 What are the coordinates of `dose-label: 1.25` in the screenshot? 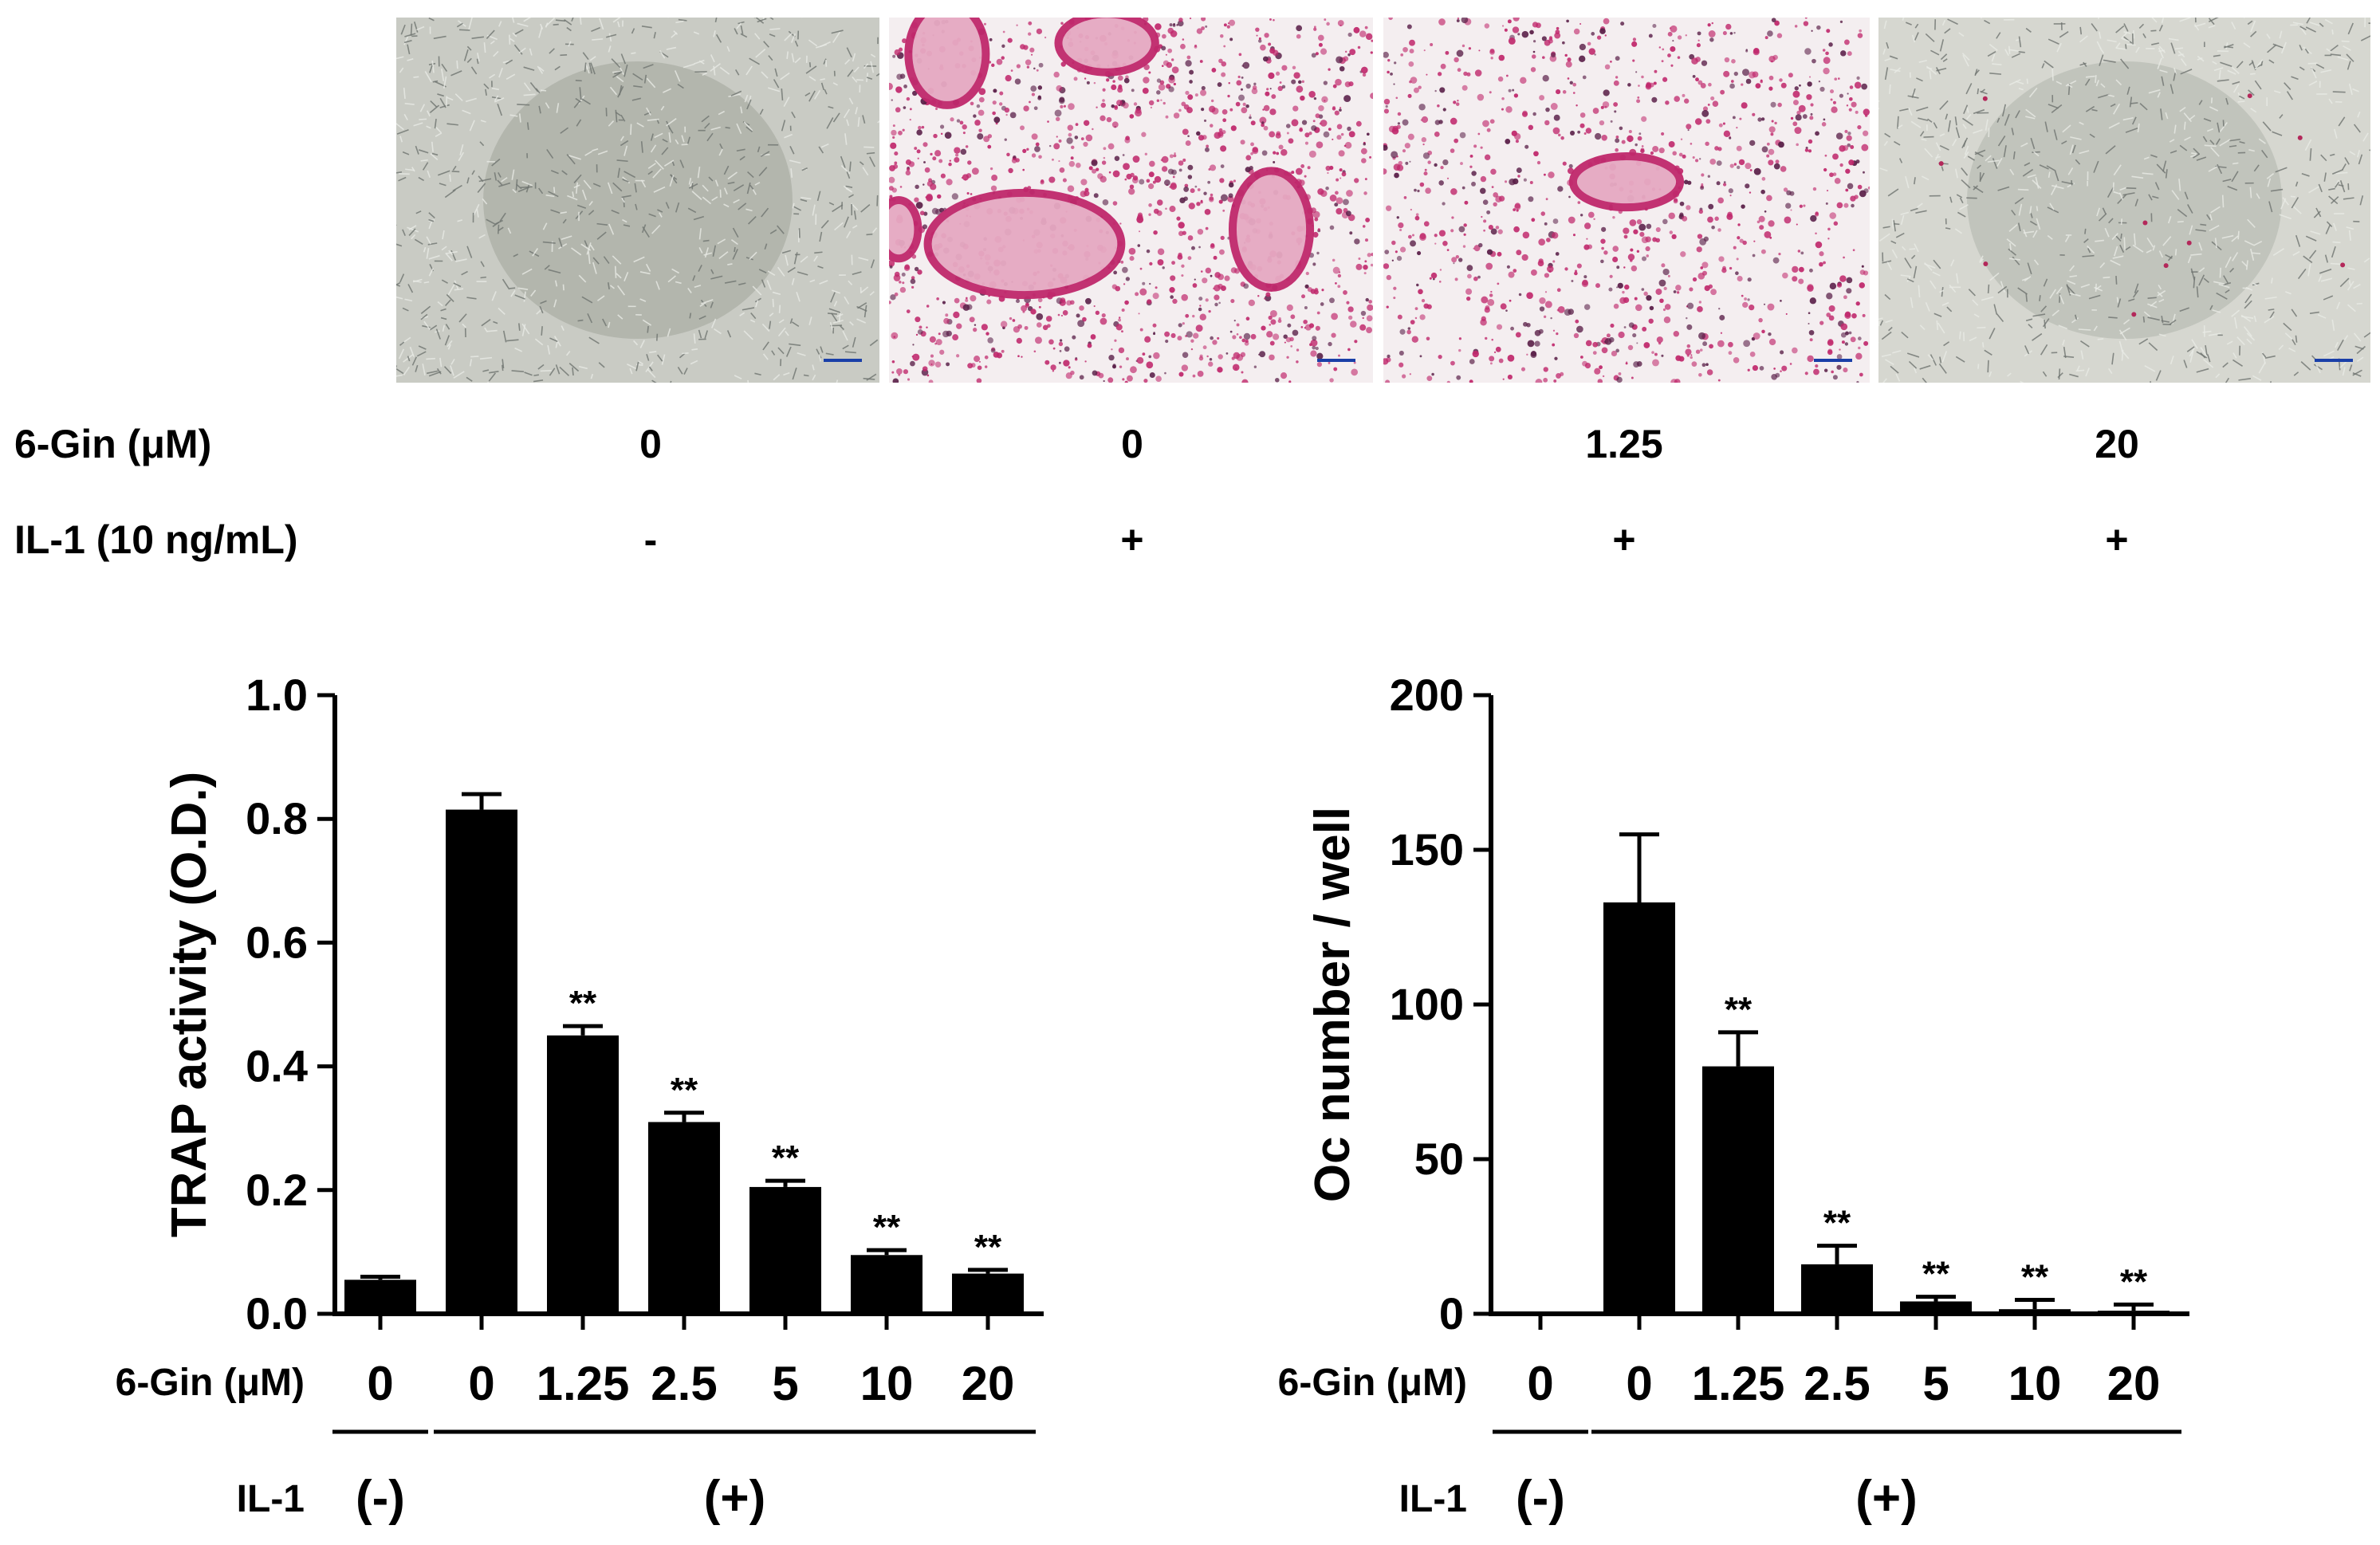 It's located at (1624, 444).